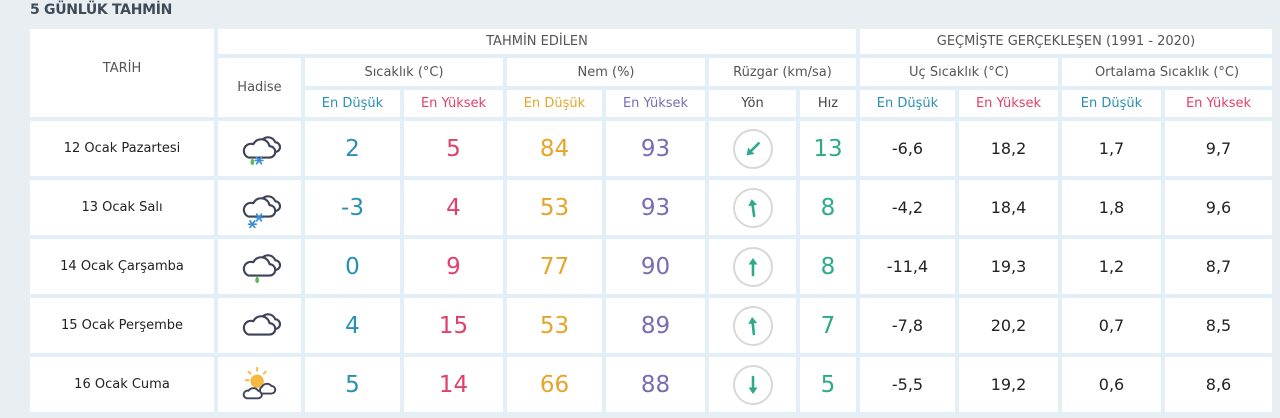  Describe the element at coordinates (404, 72) in the screenshot. I see `header-temperature: Sıcaklık (°C)` at that location.